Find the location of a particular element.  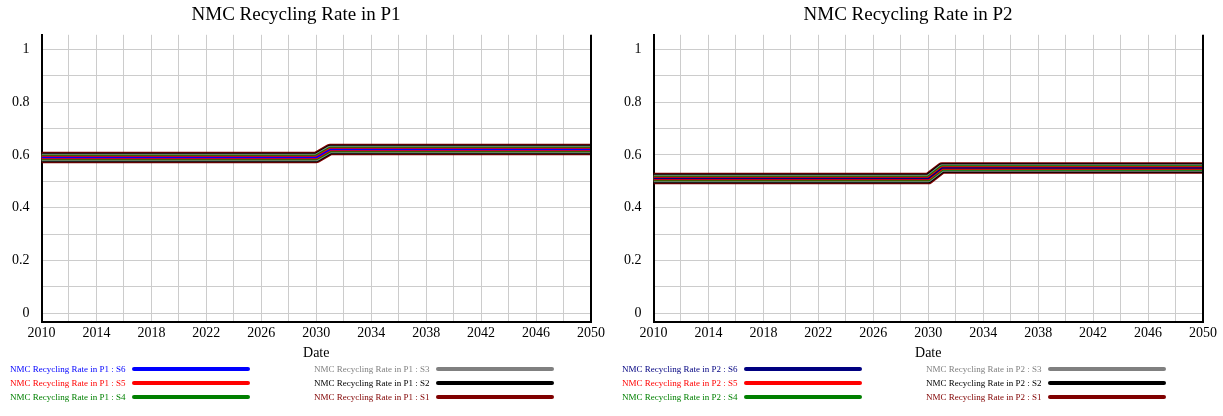

text: NMC Recycling Rate in P2 : S1 is located at coordinates (984, 397).